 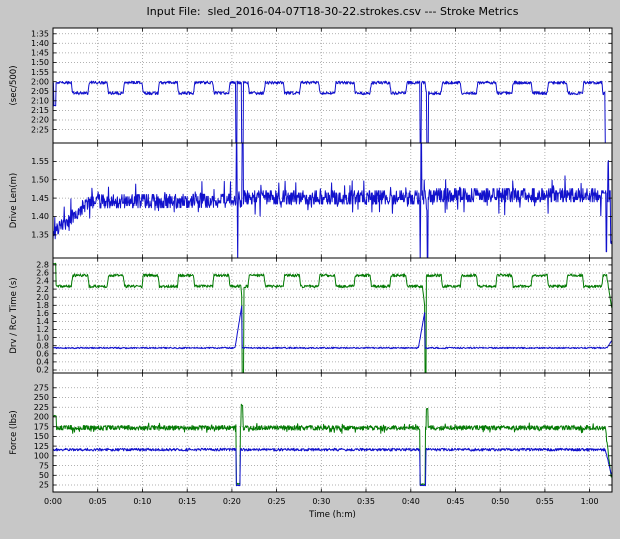 I want to click on svg-text: 1.35, so click(x=40, y=235).